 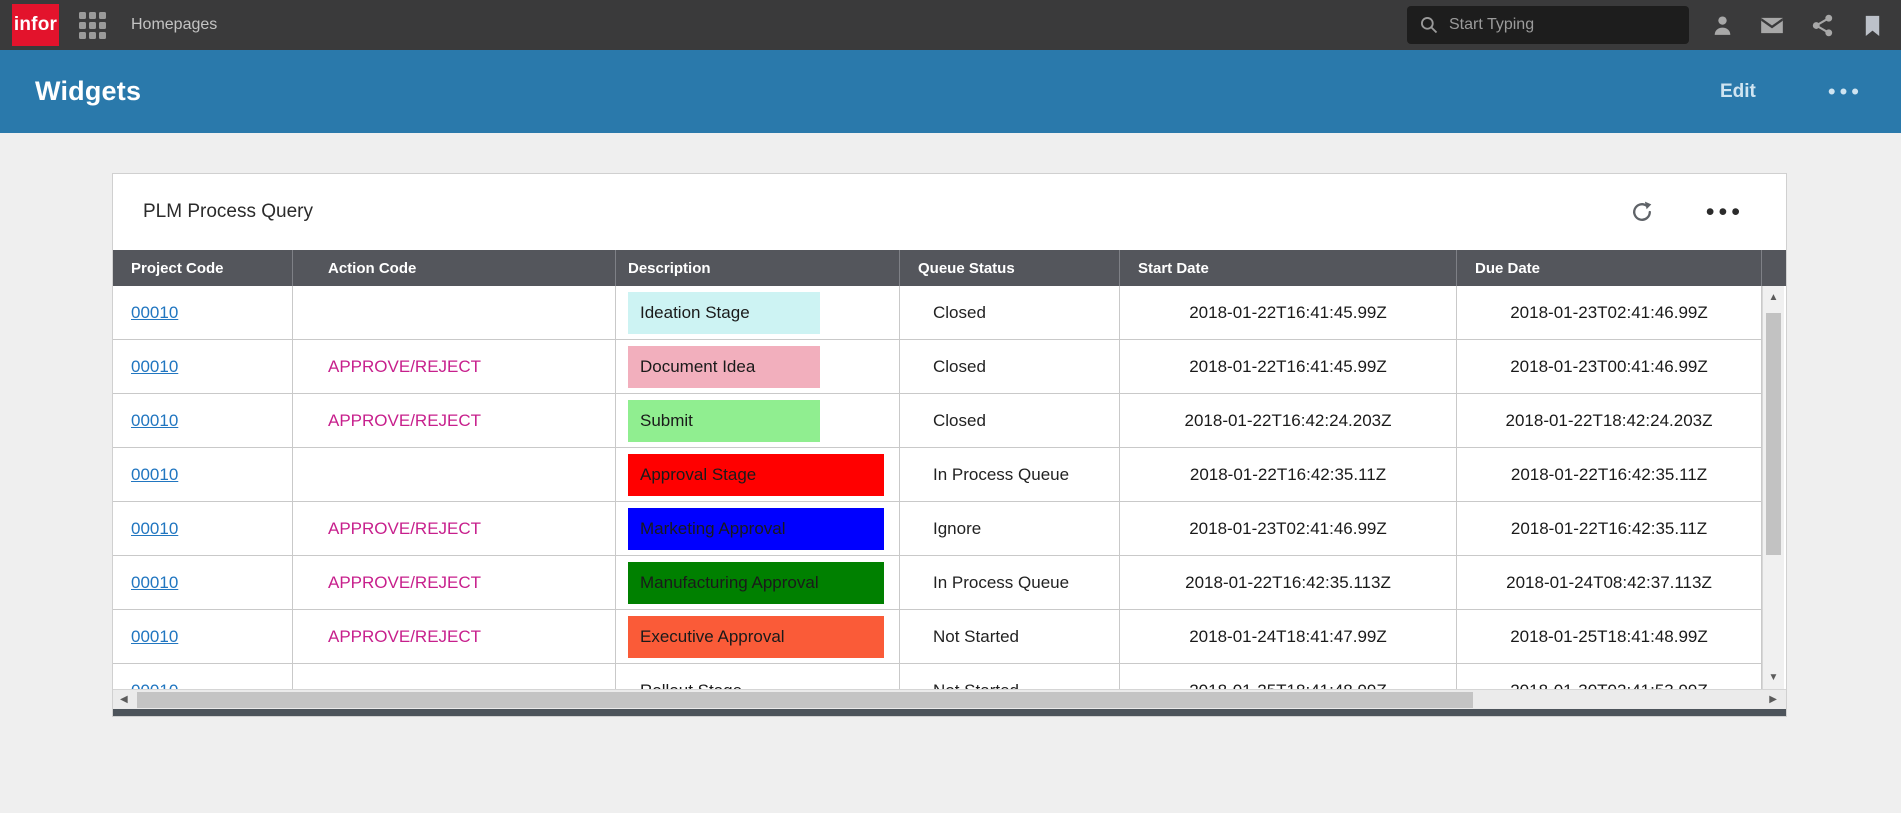 I want to click on due-date-text: 2018-01-30T02:41:53.99Z, so click(x=1609, y=685).